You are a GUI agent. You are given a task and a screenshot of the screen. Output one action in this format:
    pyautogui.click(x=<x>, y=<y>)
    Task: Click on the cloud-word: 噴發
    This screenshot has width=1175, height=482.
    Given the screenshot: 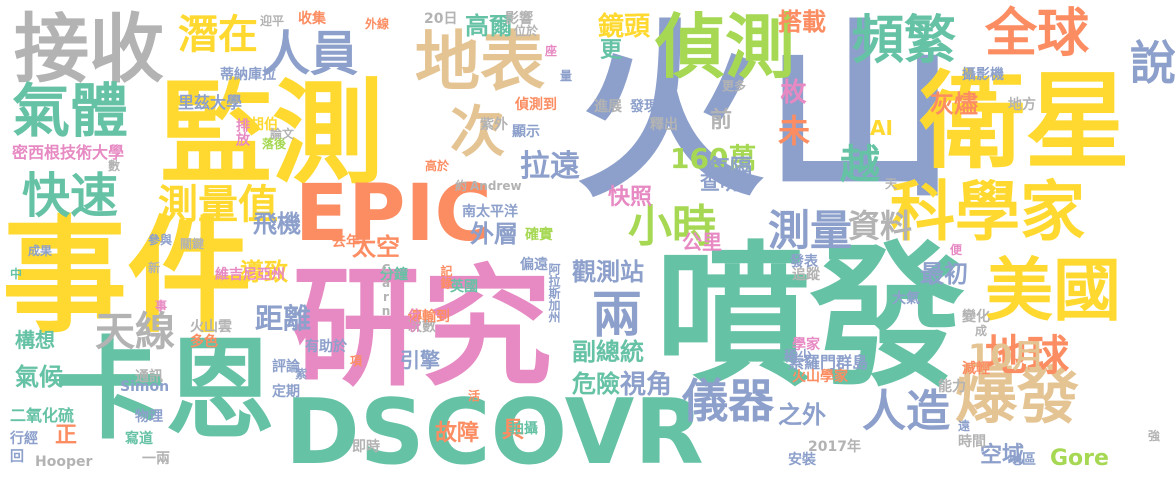 What is the action you would take?
    pyautogui.click(x=810, y=317)
    